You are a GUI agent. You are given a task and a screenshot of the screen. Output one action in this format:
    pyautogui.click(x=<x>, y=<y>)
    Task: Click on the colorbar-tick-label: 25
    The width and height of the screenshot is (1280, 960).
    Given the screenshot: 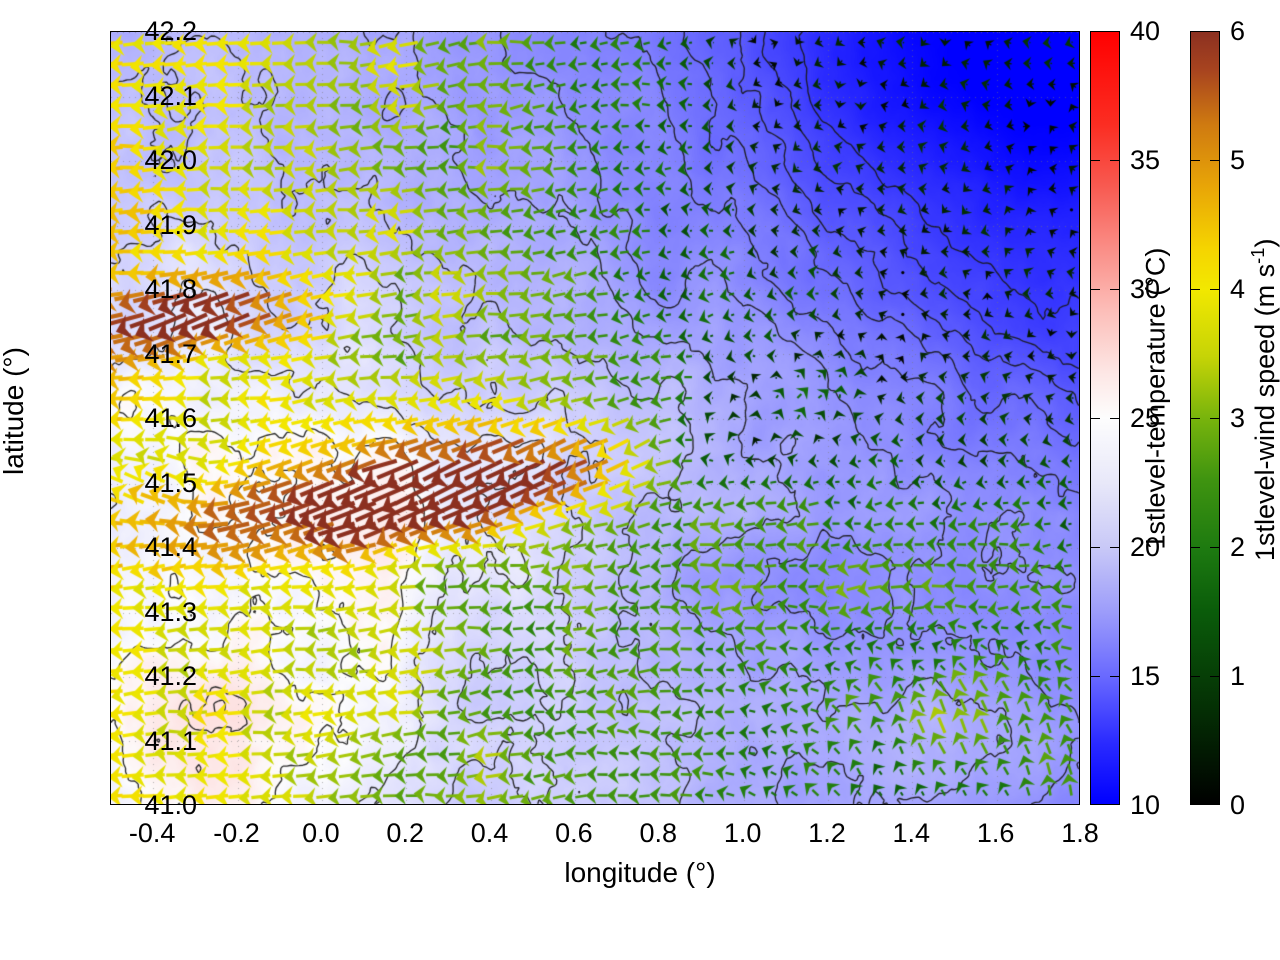 What is the action you would take?
    pyautogui.click(x=1145, y=418)
    